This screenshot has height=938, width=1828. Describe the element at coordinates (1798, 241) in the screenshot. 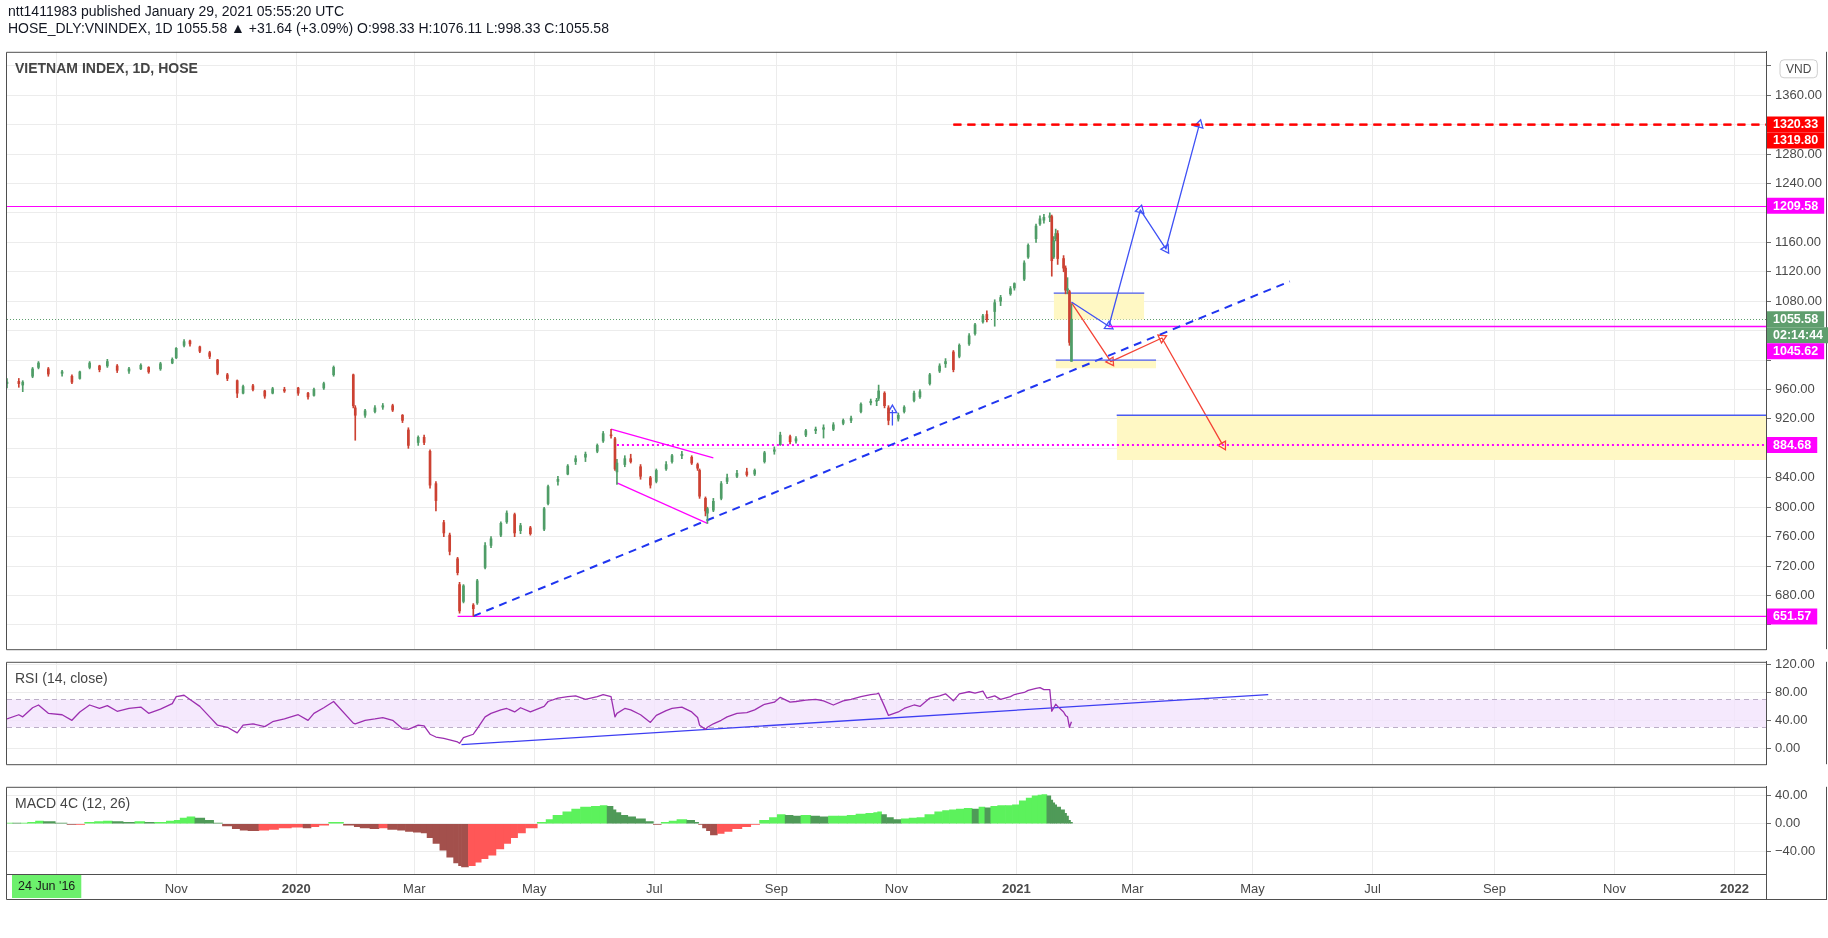

I see `y-tick-label: 1160.00` at that location.